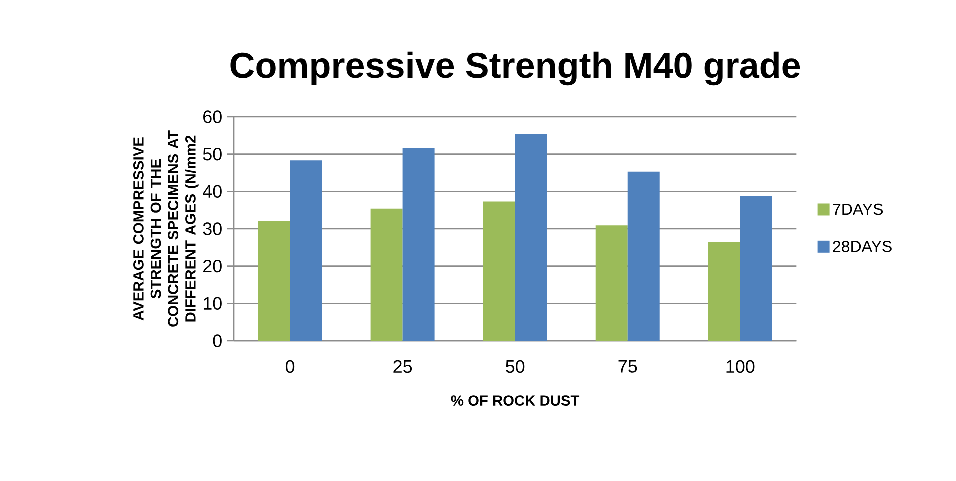  What do you see at coordinates (212, 191) in the screenshot?
I see `y-tick-label: 40` at bounding box center [212, 191].